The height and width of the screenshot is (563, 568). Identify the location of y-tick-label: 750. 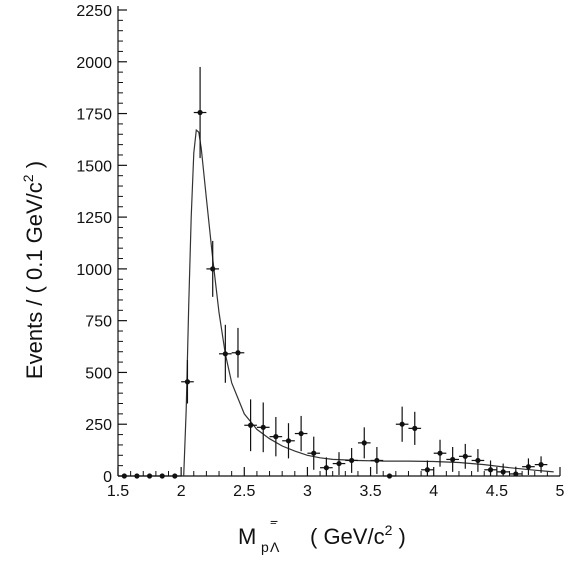
(98, 322).